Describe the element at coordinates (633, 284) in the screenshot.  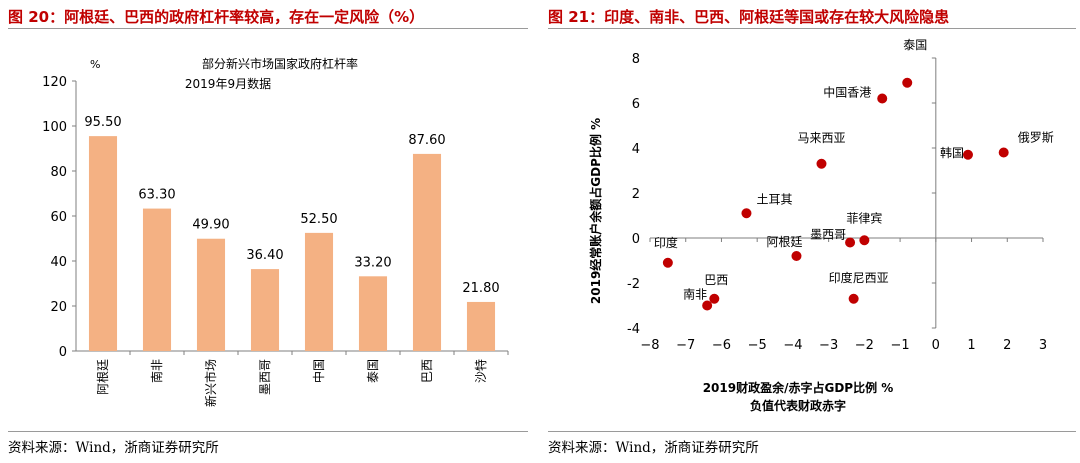
I see `right-y-tick-label: -2` at that location.